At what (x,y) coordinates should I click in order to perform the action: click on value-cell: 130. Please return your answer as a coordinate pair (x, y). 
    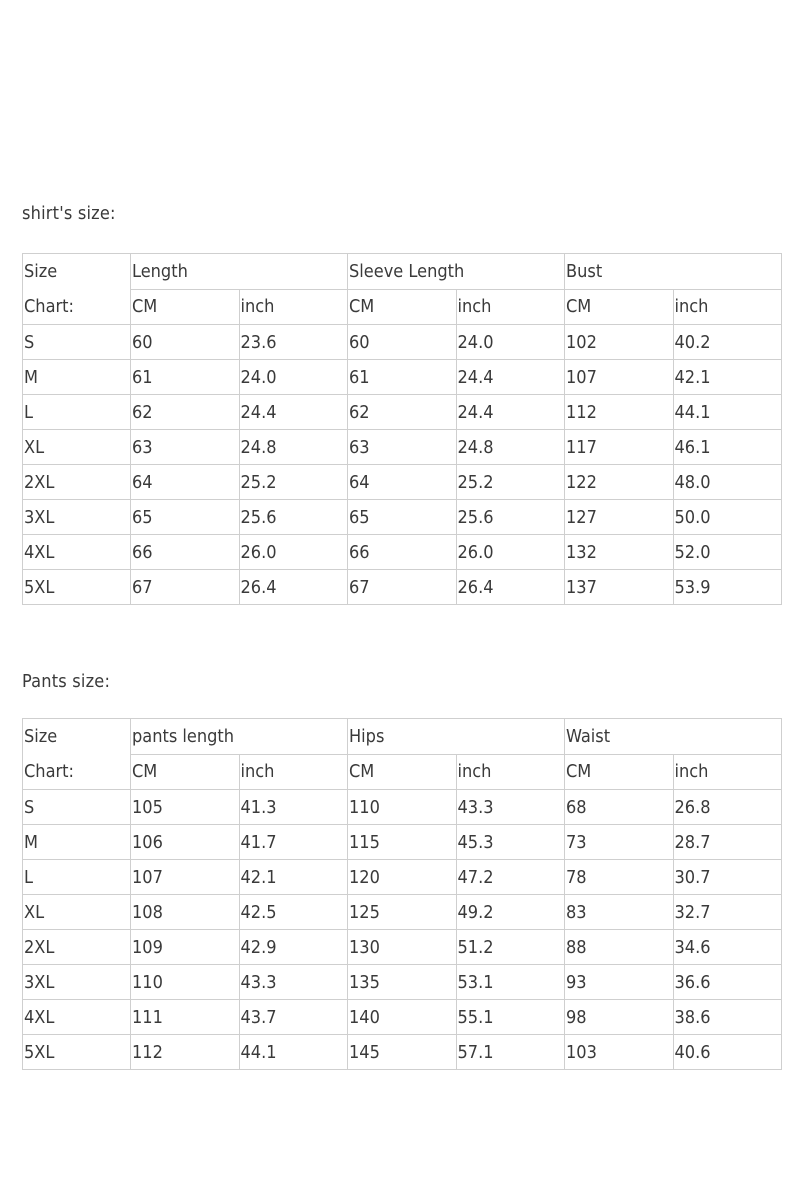
    Looking at the image, I should click on (402, 947).